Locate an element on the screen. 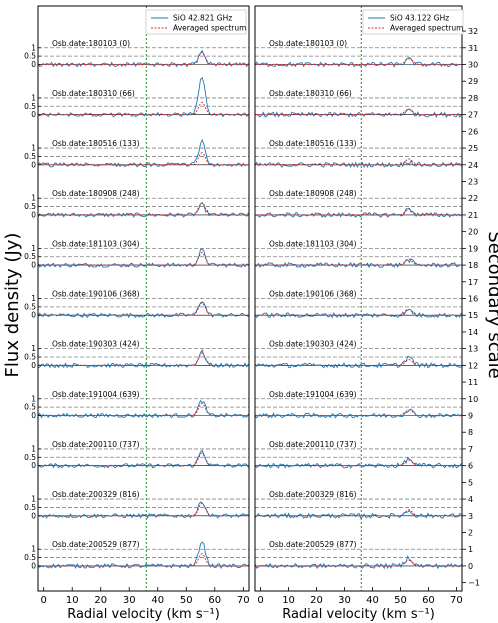  secondary-tick-label: 25 is located at coordinates (473, 148).